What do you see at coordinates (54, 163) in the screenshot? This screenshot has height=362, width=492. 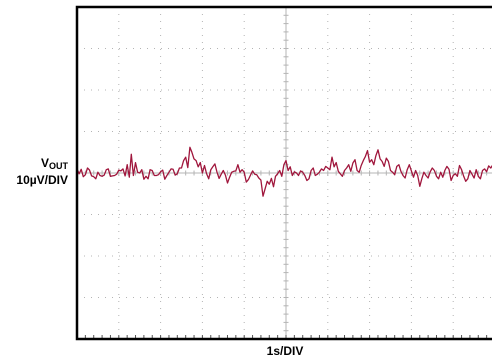 I see `y-axis-symbol: VOUT` at bounding box center [54, 163].